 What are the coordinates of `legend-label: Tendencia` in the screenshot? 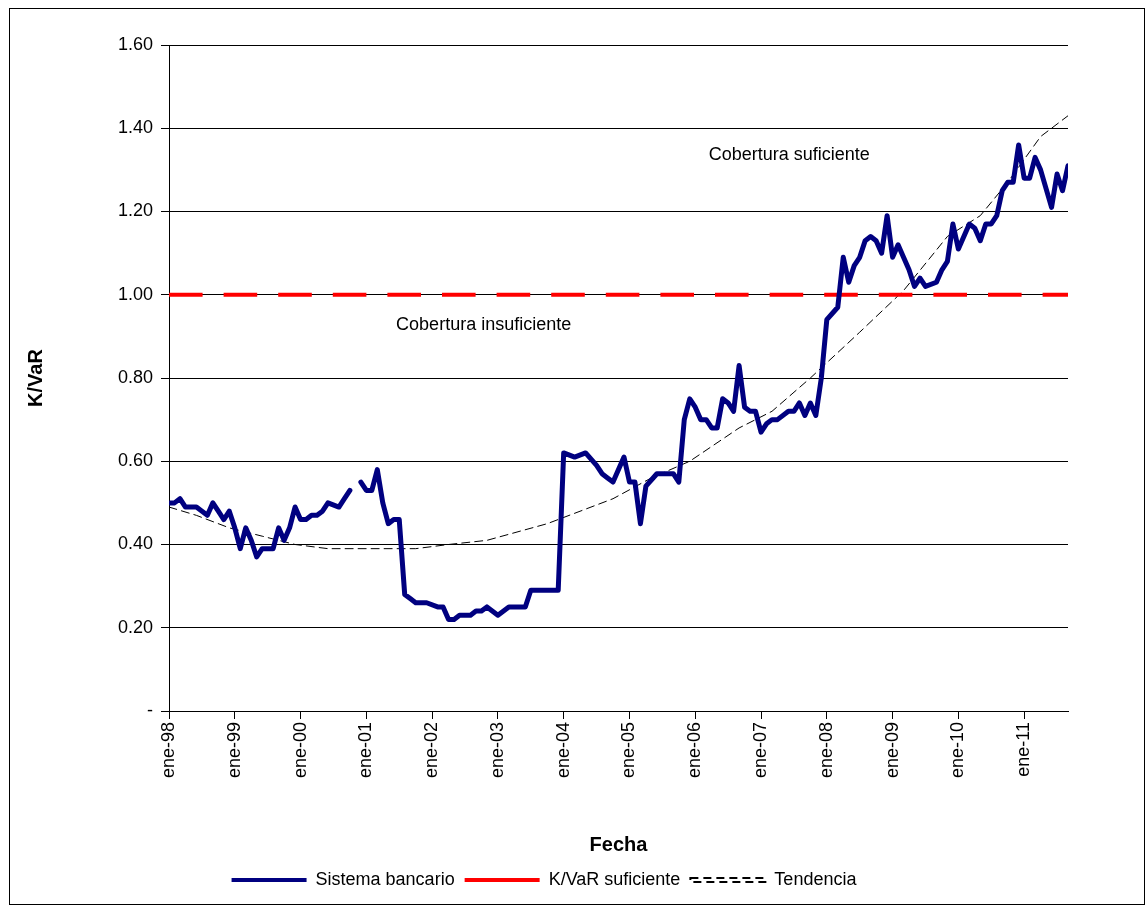 It's located at (816, 878).